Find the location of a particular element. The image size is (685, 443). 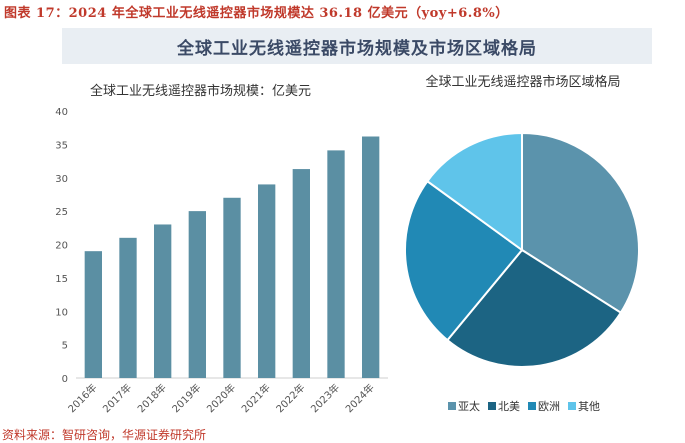

x-tick-label: 2021年 is located at coordinates (256, 398).